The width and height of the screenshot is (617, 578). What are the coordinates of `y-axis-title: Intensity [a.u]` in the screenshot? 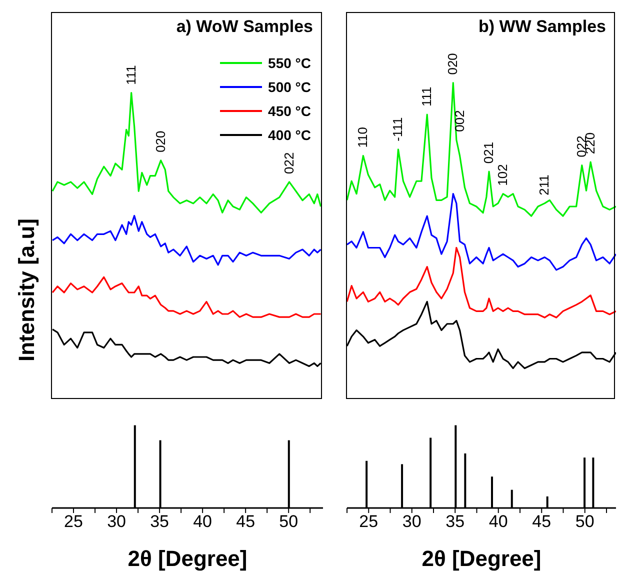 It's located at (27, 290).